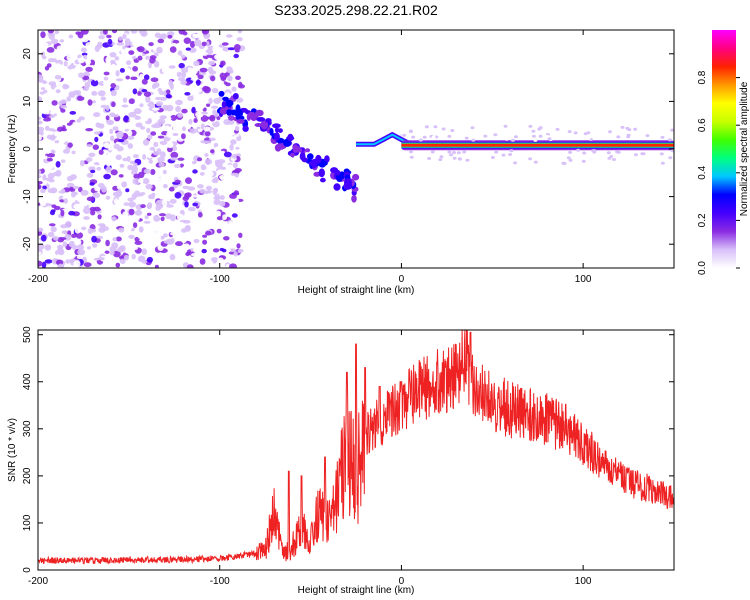  I want to click on spectrogram-x-label: Height of straight line (km), so click(356, 290).